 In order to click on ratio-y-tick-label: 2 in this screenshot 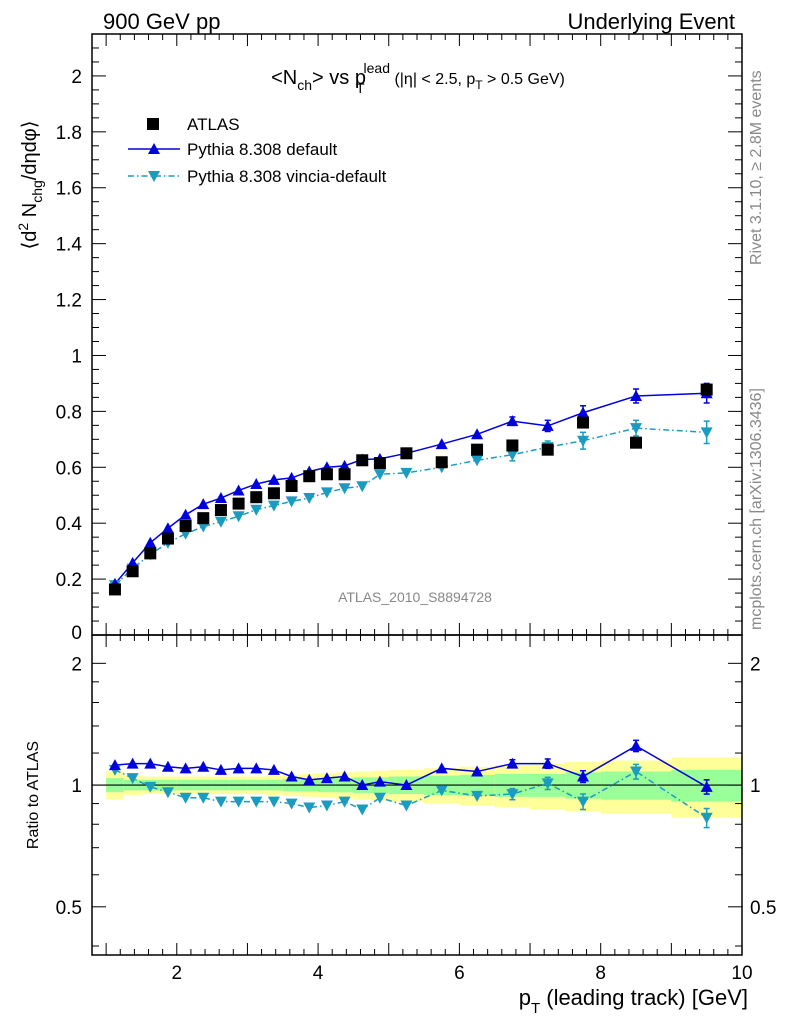, I will do `click(76, 664)`.